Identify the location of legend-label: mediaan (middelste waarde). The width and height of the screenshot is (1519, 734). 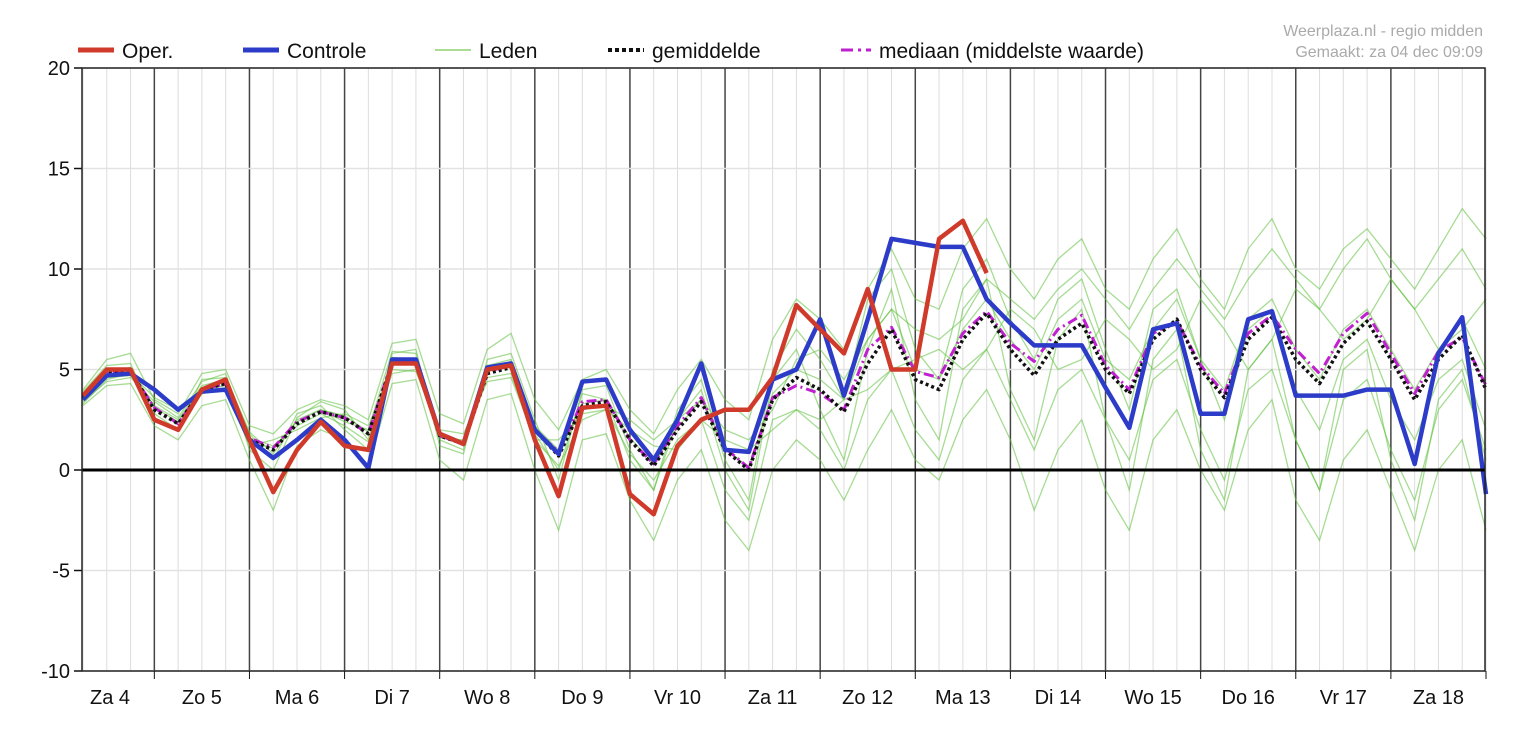
(1011, 51).